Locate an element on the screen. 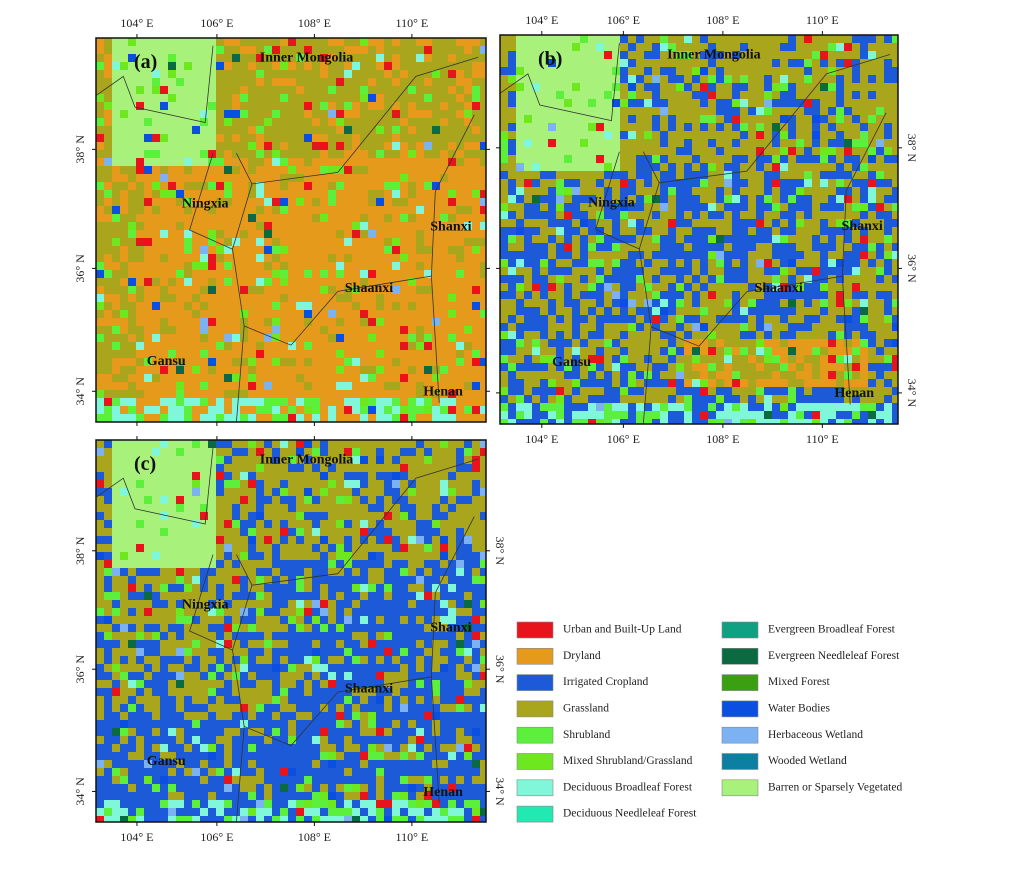  legend-label: Mixed Forest is located at coordinates (799, 682).